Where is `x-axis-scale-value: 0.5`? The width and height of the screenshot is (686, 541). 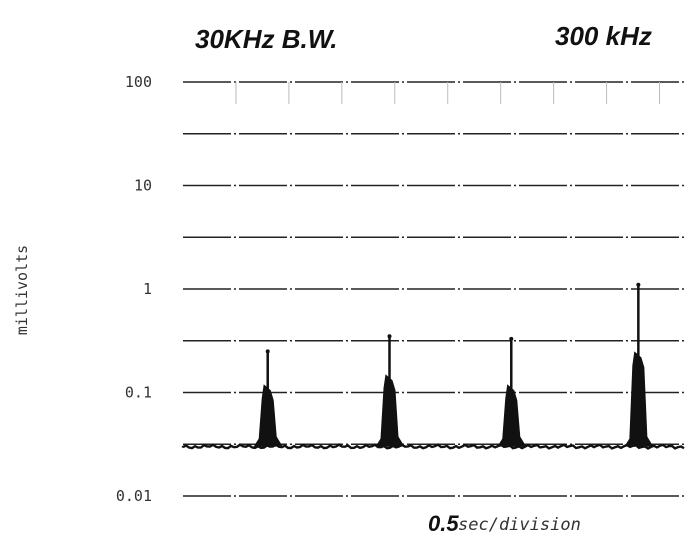
x-axis-scale-value: 0.5 is located at coordinates (443, 523).